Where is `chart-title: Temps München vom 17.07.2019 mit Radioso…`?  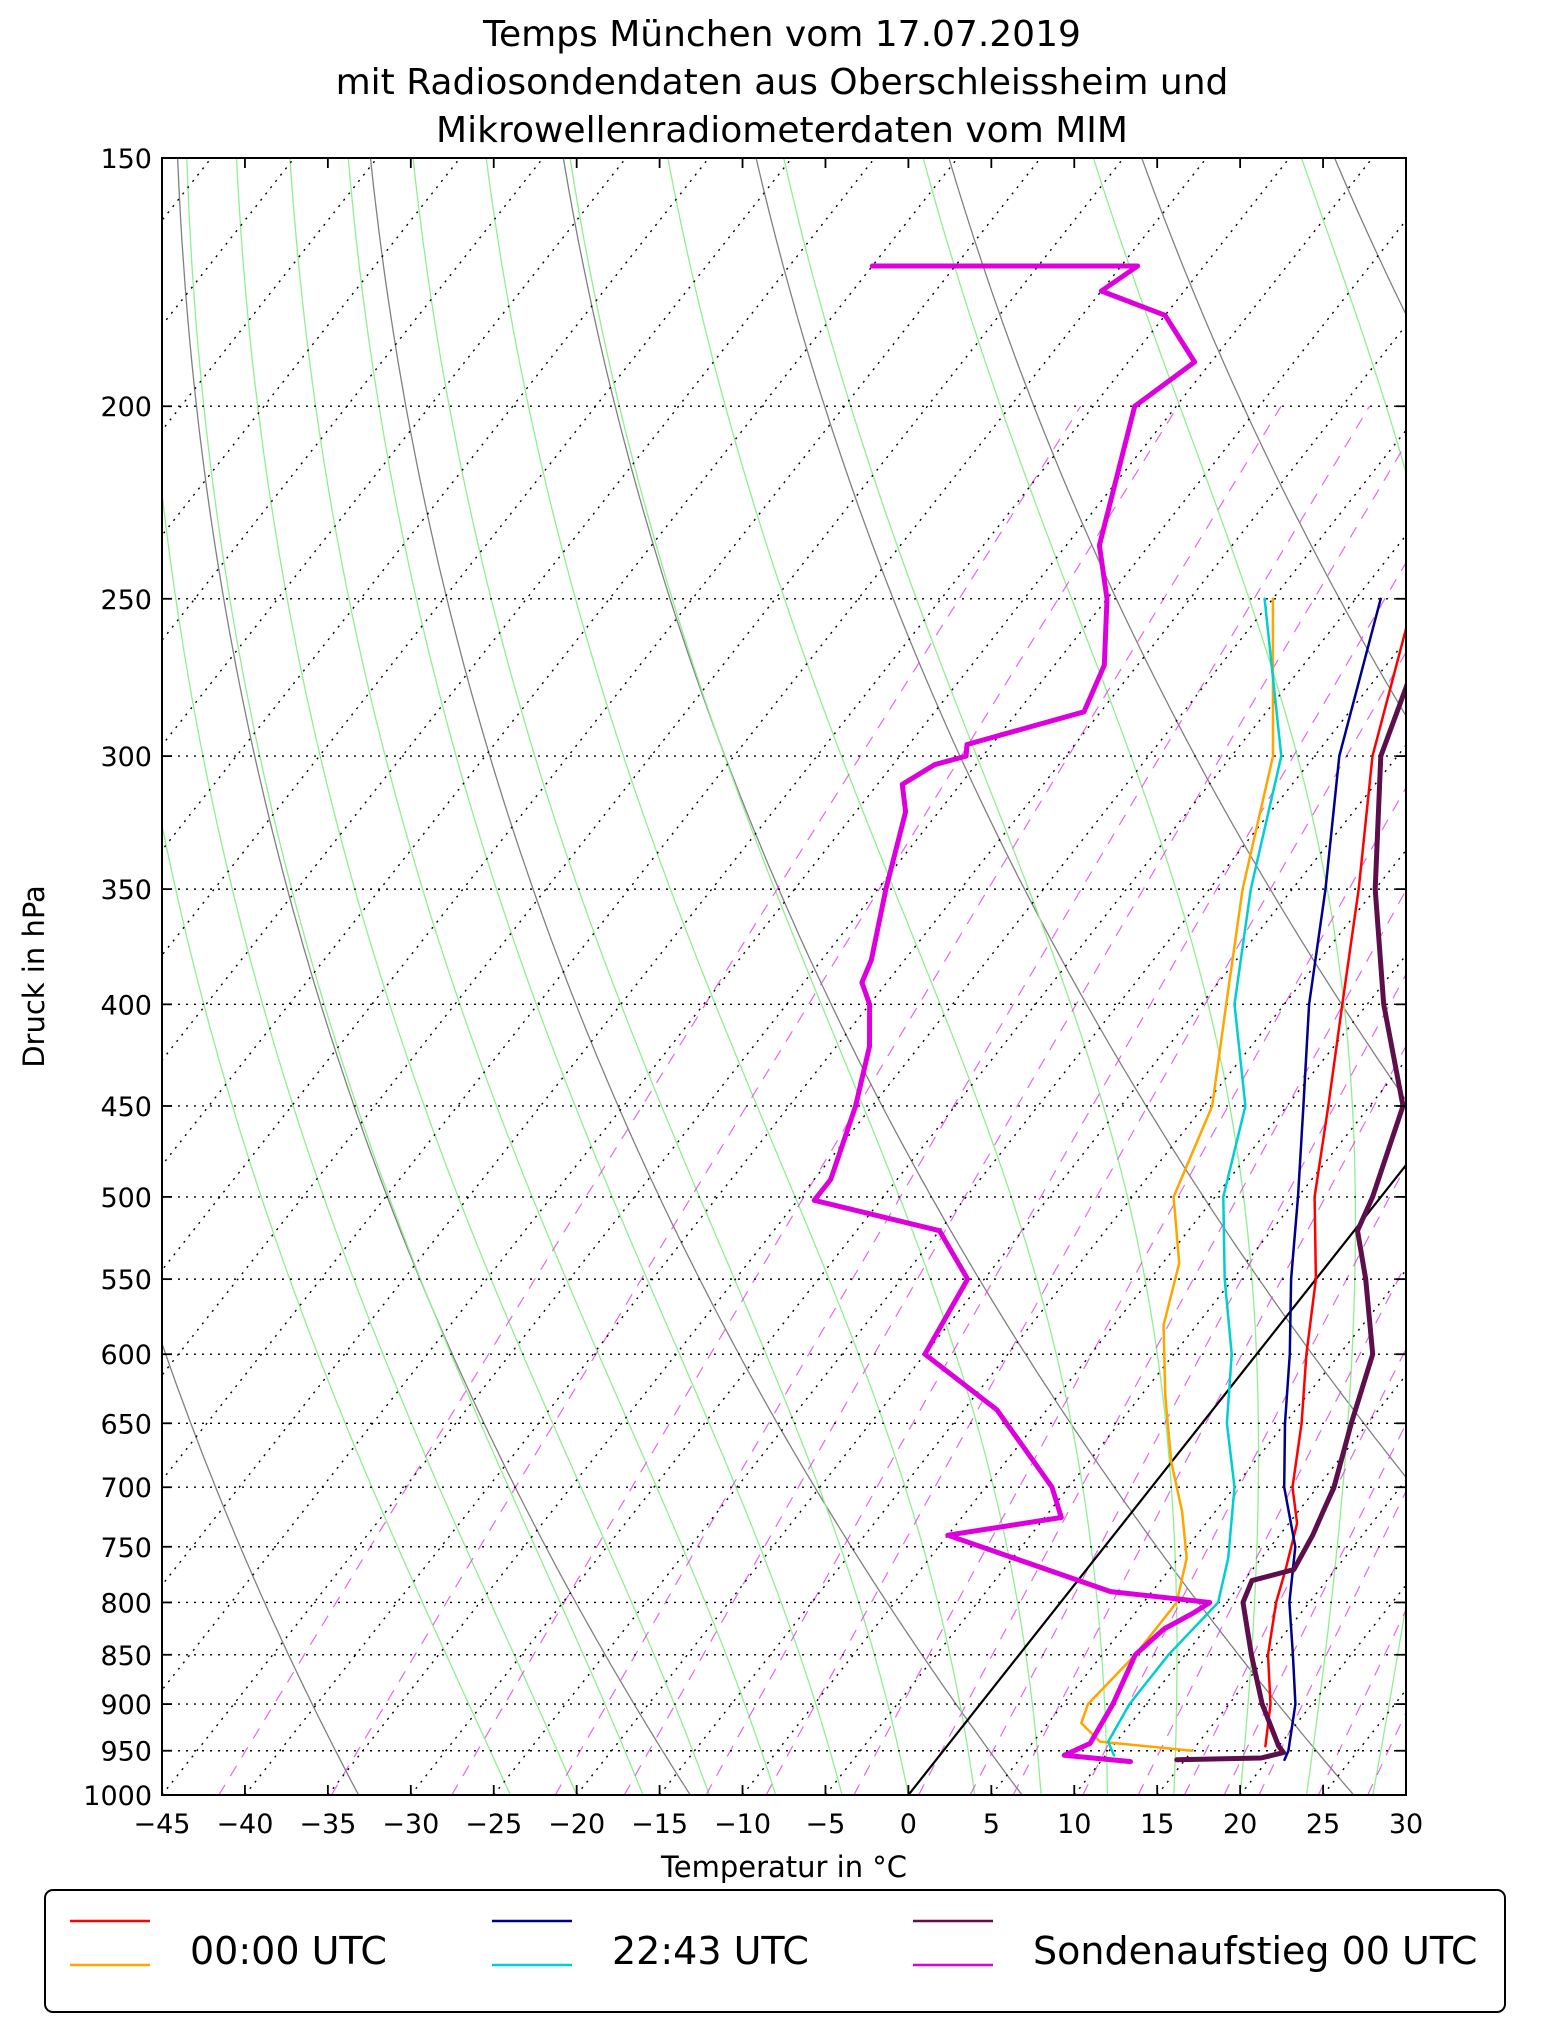 chart-title: Temps München vom 17.07.2019 mit Radioso… is located at coordinates (782, 82).